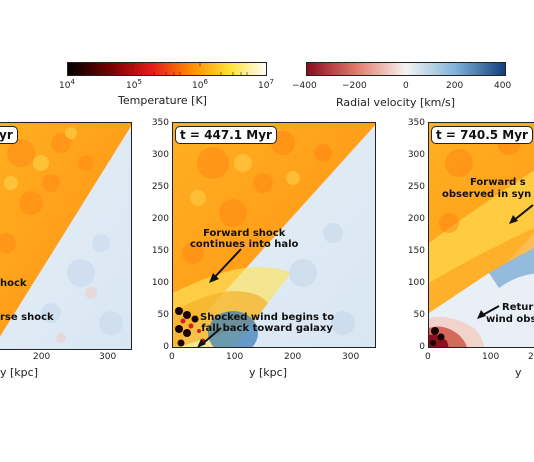  Describe the element at coordinates (491, 357) in the screenshot. I see `panel-3-xtick-100: 100` at that location.